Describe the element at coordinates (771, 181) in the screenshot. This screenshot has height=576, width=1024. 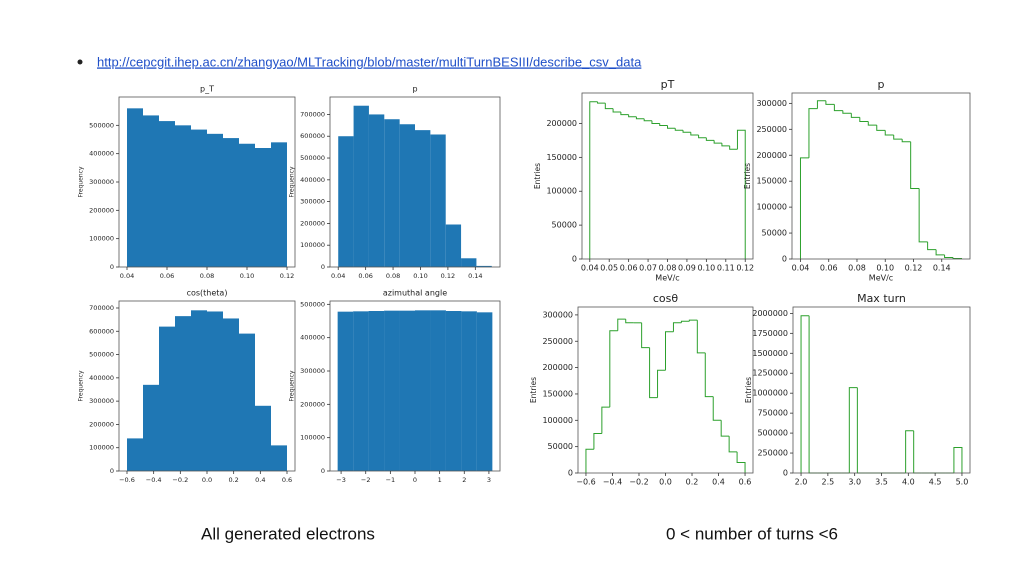
I see `y-tick-label: 150000` at that location.